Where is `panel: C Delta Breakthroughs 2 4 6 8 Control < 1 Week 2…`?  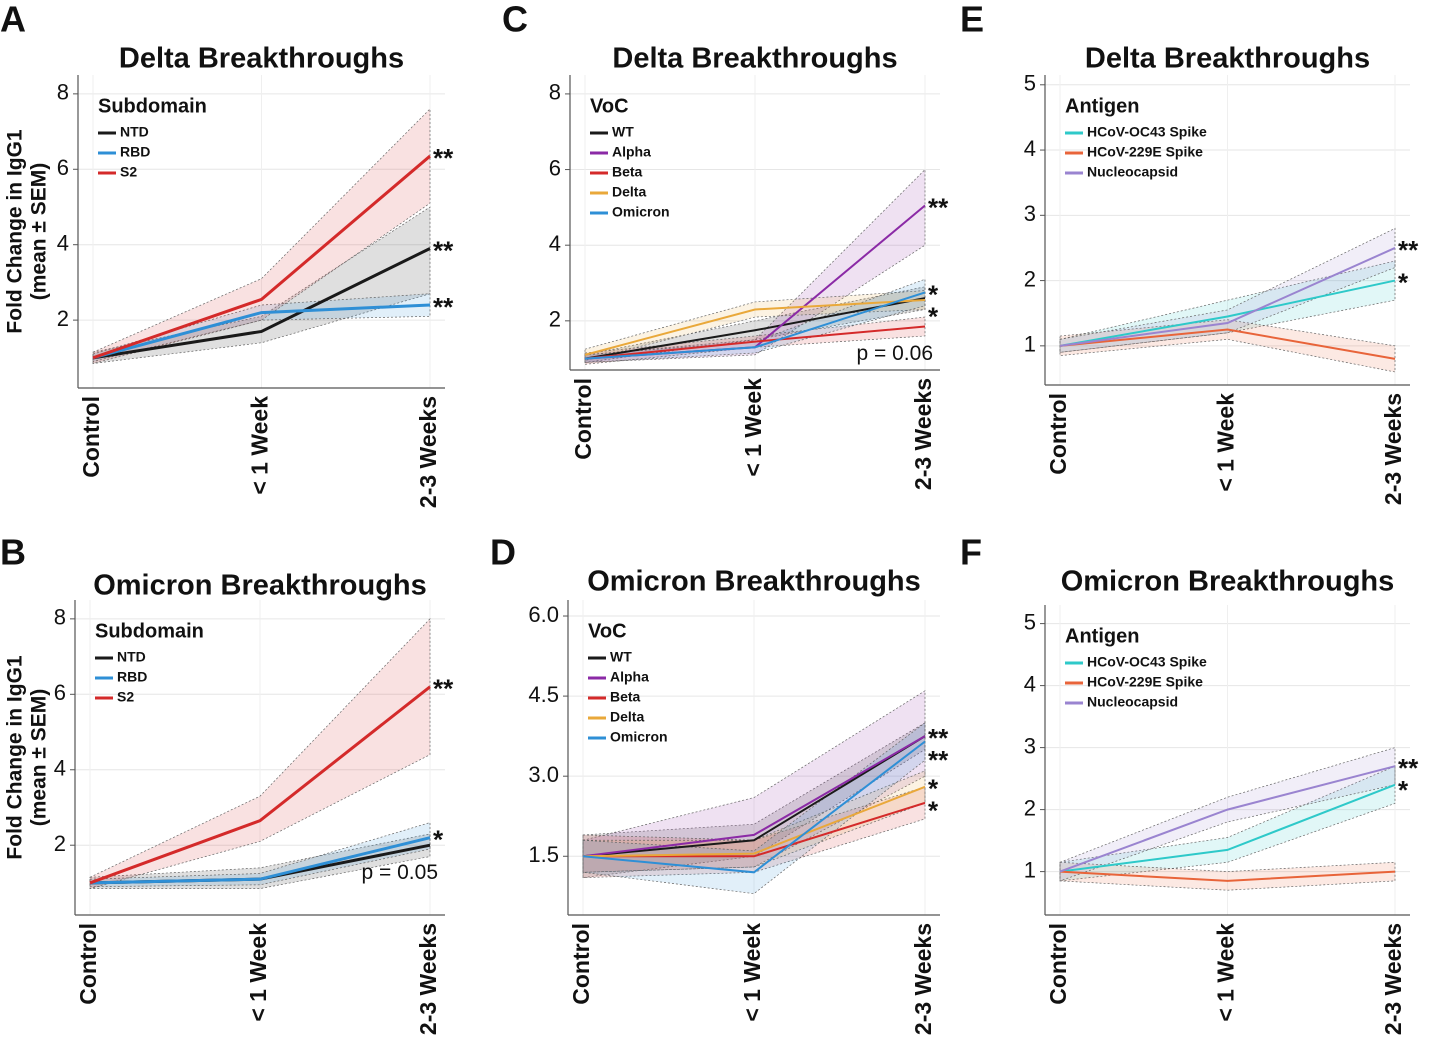
panel: C Delta Breakthroughs 2 4 6 8 Control < 1 Week 2… is located at coordinates (725, 245).